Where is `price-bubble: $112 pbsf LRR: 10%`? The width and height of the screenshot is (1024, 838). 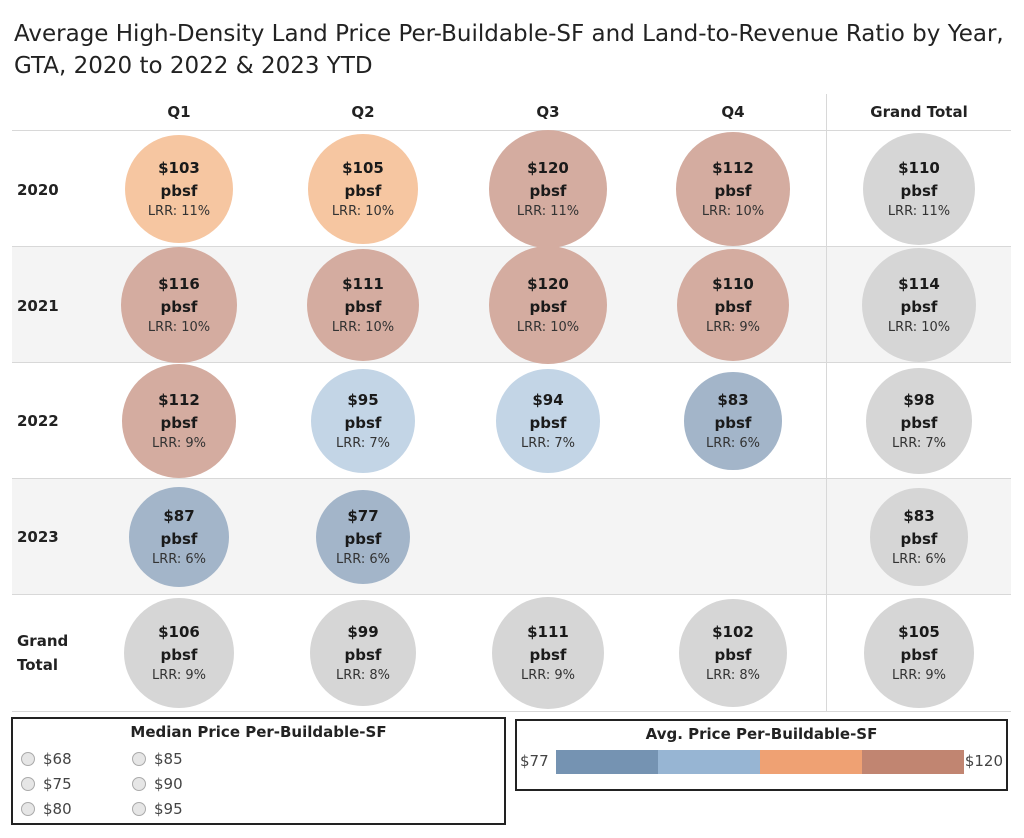
price-bubble: $112 pbsf LRR: 10% is located at coordinates (733, 189).